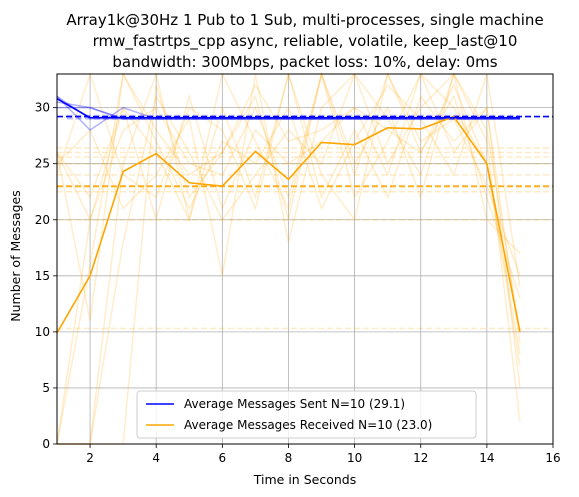  I want to click on x-tick-label: 2, so click(90, 458).